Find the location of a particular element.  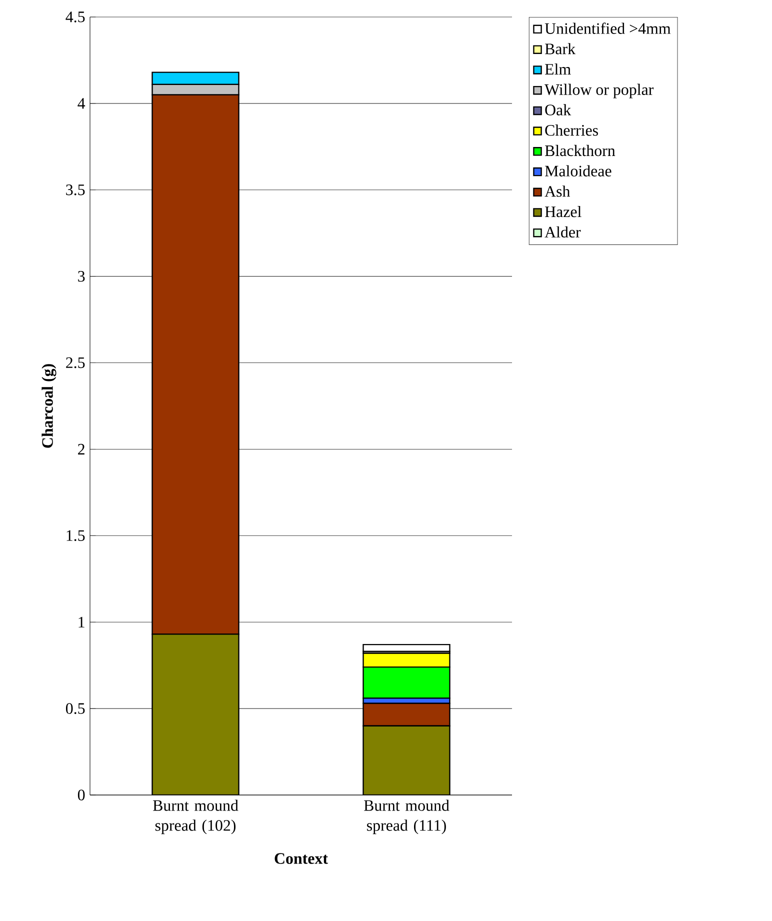

legend-label: Hazel is located at coordinates (563, 212).